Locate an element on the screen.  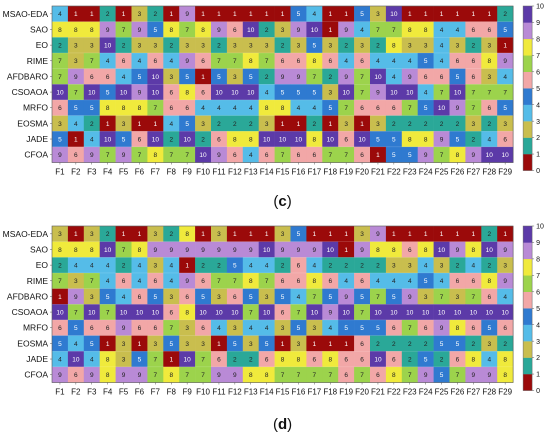
colorbar-tick-label: 6 is located at coordinates (538, 292).